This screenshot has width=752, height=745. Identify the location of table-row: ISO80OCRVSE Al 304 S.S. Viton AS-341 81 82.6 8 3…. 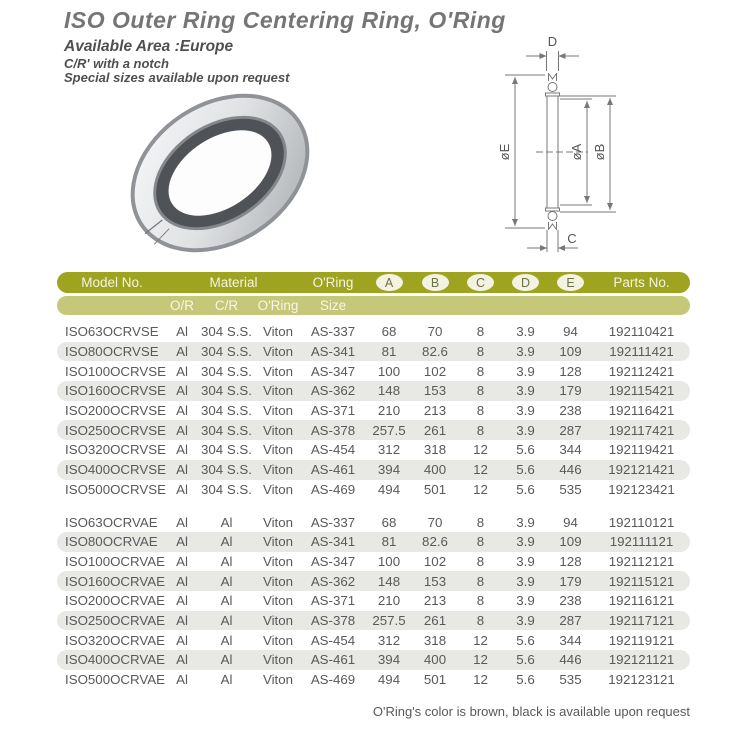
(373, 351).